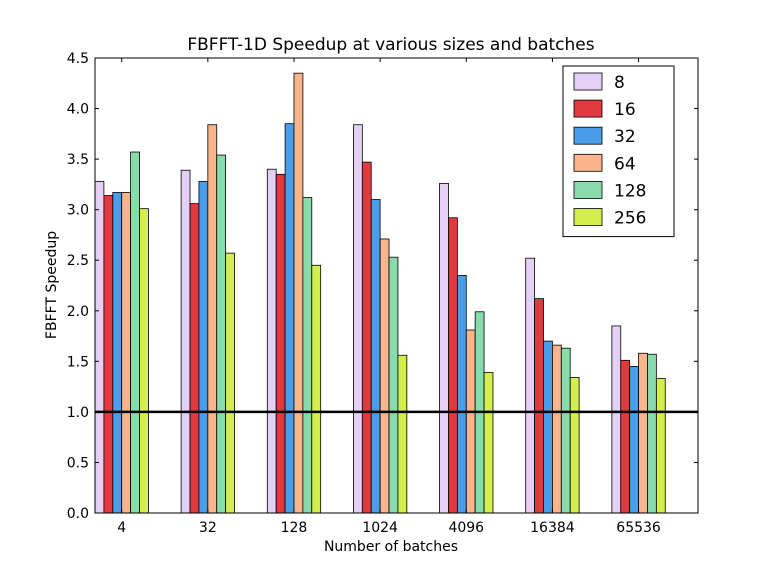 The image size is (761, 571). Describe the element at coordinates (625, 110) in the screenshot. I see `legend-label-16: 16` at that location.